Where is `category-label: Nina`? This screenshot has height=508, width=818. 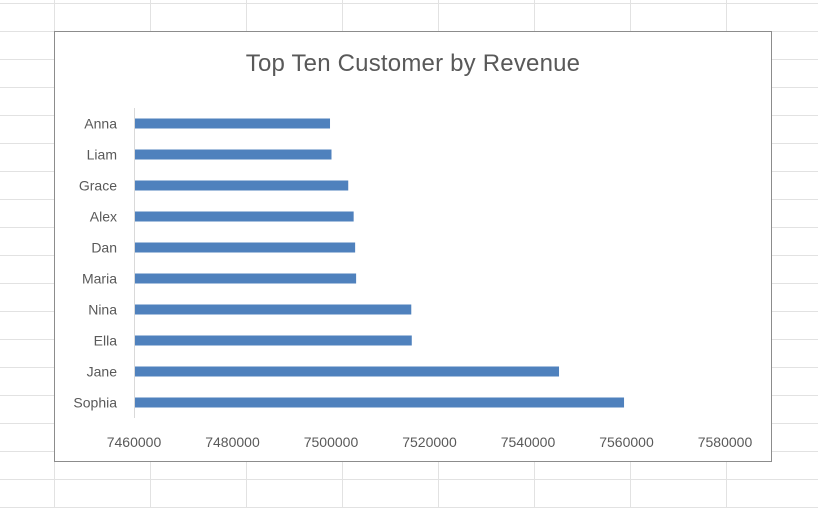 category-label: Nina is located at coordinates (102, 310).